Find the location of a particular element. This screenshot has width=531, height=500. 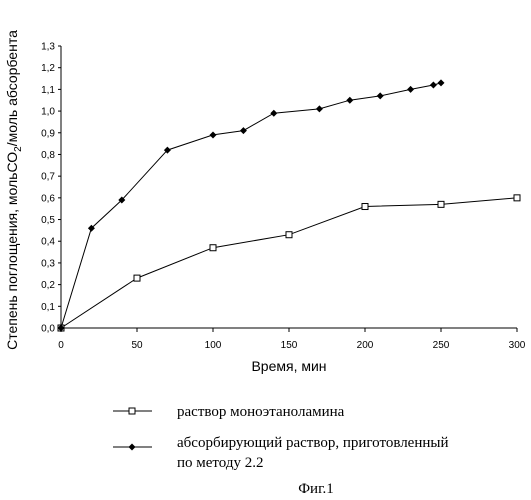

y-tick-label: 0,6 is located at coordinates (48, 198).